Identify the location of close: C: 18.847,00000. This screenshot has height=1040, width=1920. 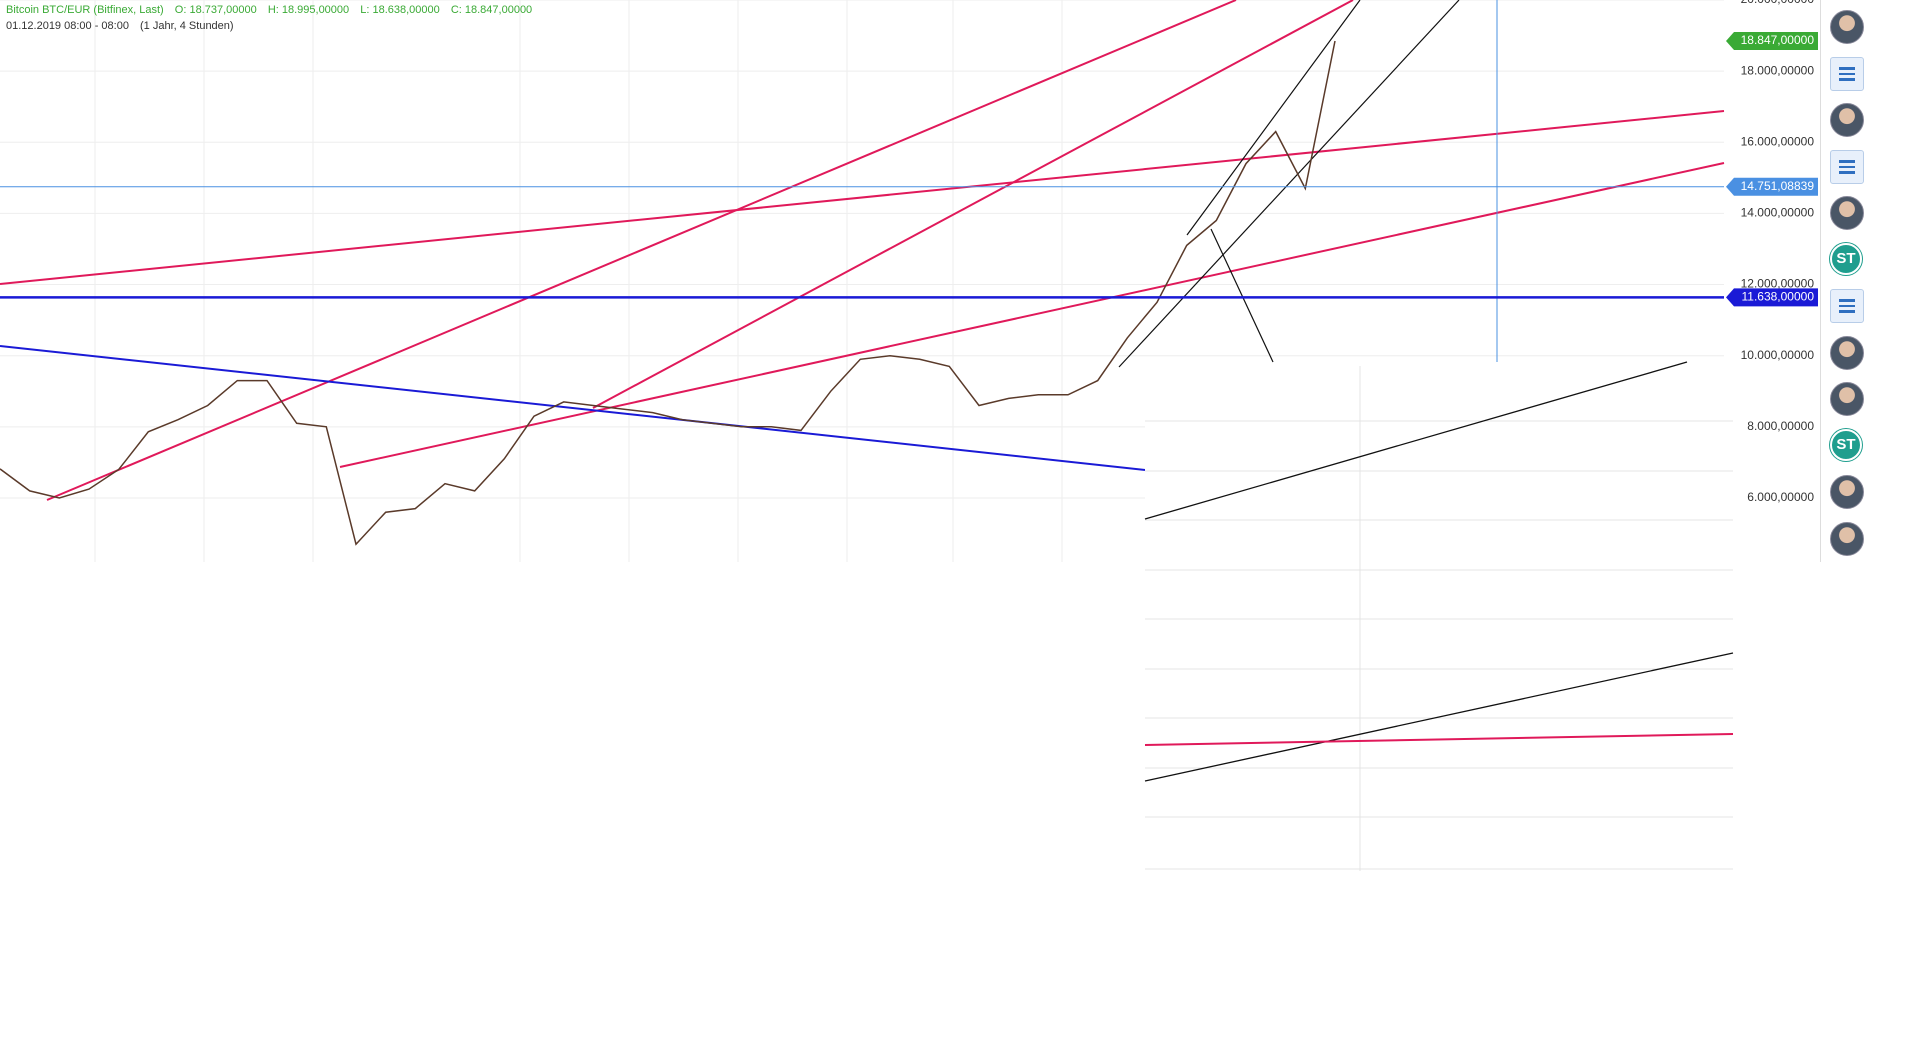
(491, 10).